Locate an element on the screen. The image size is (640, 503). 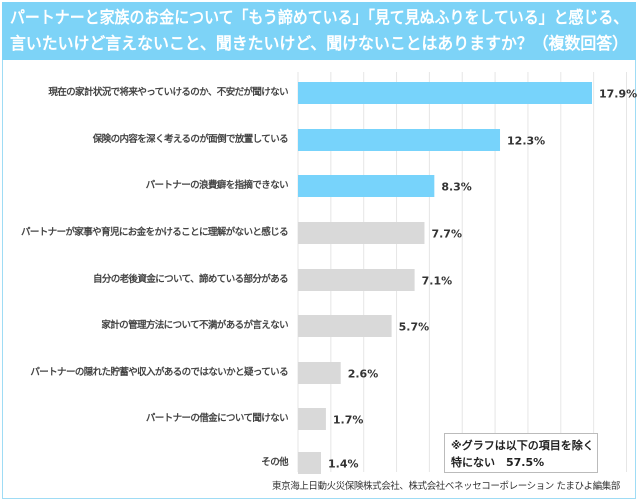
data-label: 5.7% is located at coordinates (414, 327).